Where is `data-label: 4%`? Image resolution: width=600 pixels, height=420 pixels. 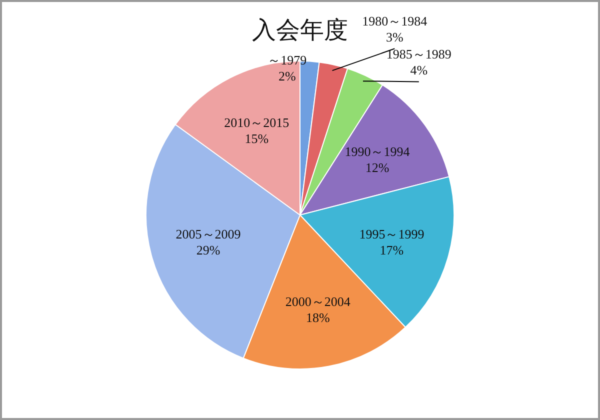 data-label: 4% is located at coordinates (419, 70).